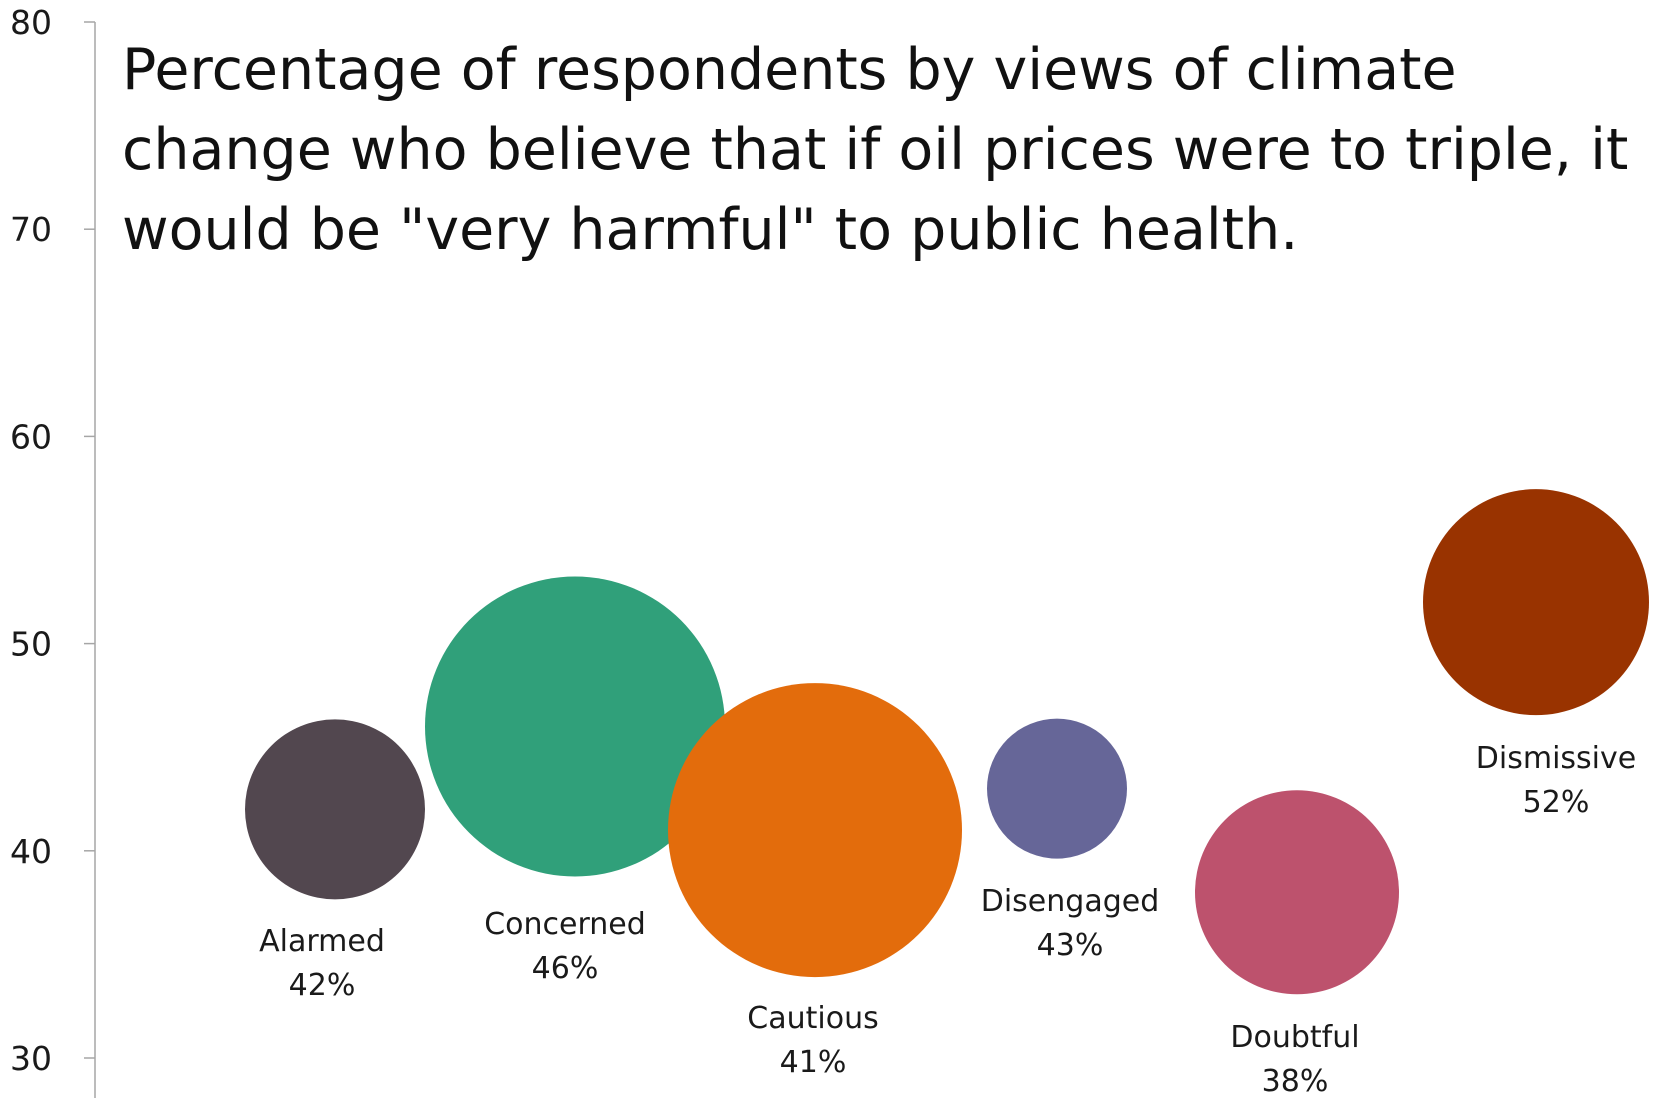 The width and height of the screenshot is (1662, 1098). Describe the element at coordinates (335, 809) in the screenshot. I see `bubble-alarmed` at that location.